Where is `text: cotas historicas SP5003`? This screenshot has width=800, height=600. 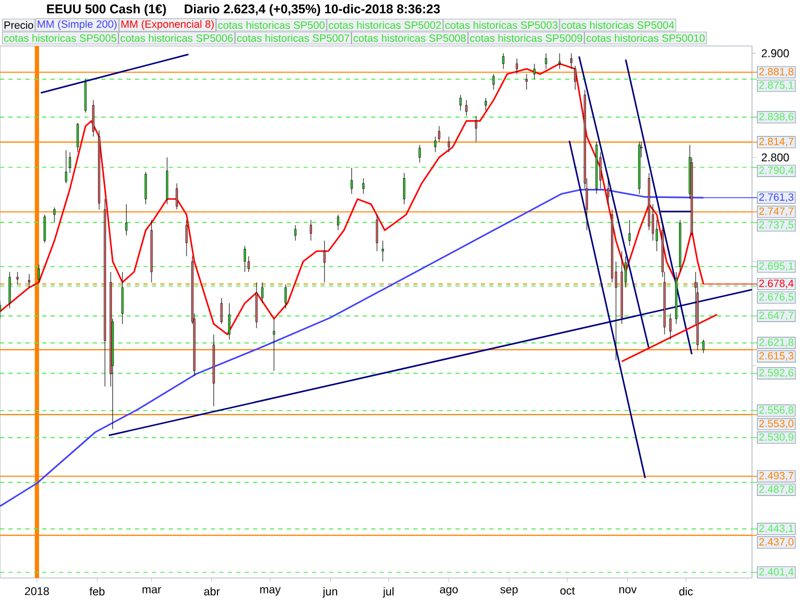
text: cotas historicas SP5003 is located at coordinates (501, 25).